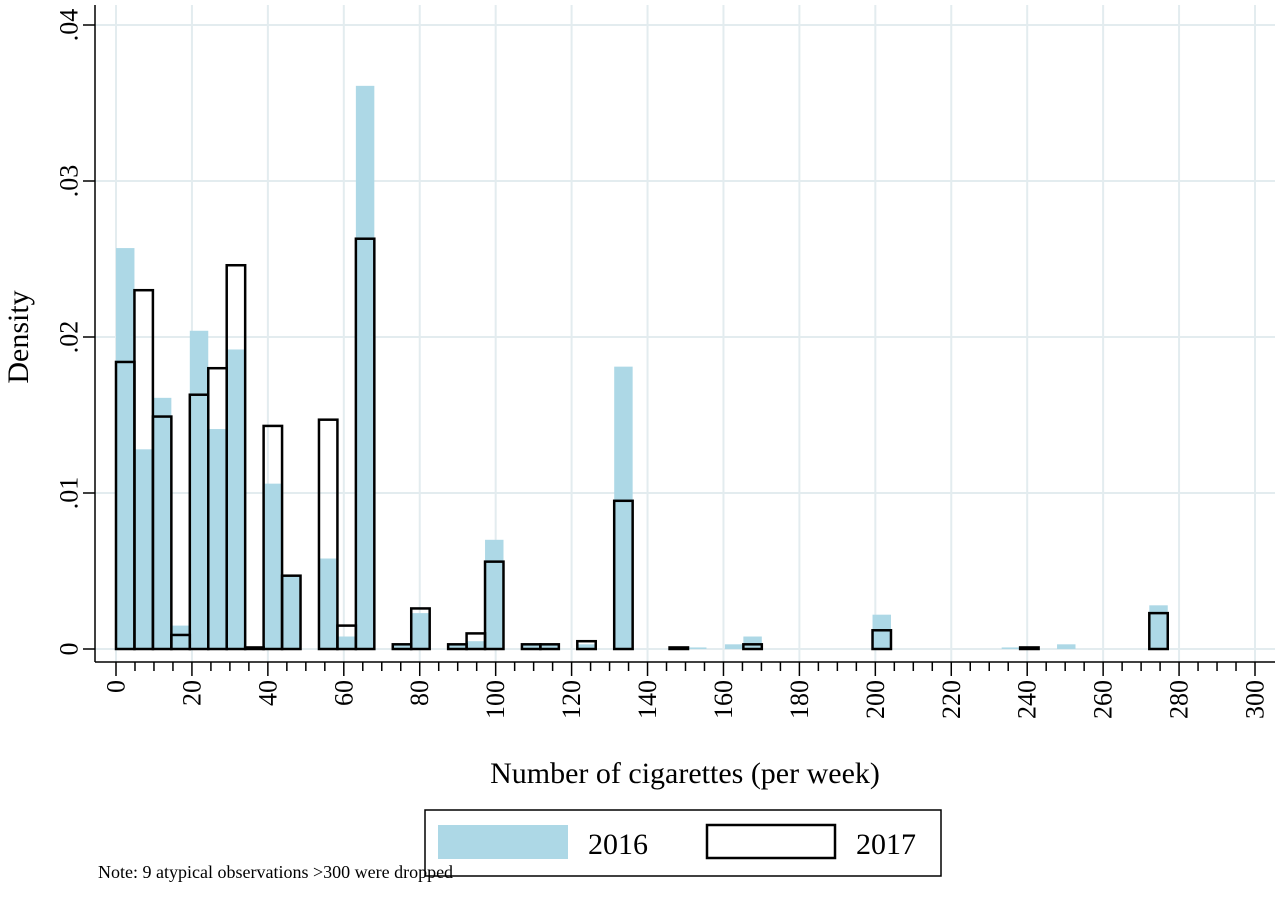 The image size is (1280, 915). I want to click on x-tick-label: 160, so click(723, 699).